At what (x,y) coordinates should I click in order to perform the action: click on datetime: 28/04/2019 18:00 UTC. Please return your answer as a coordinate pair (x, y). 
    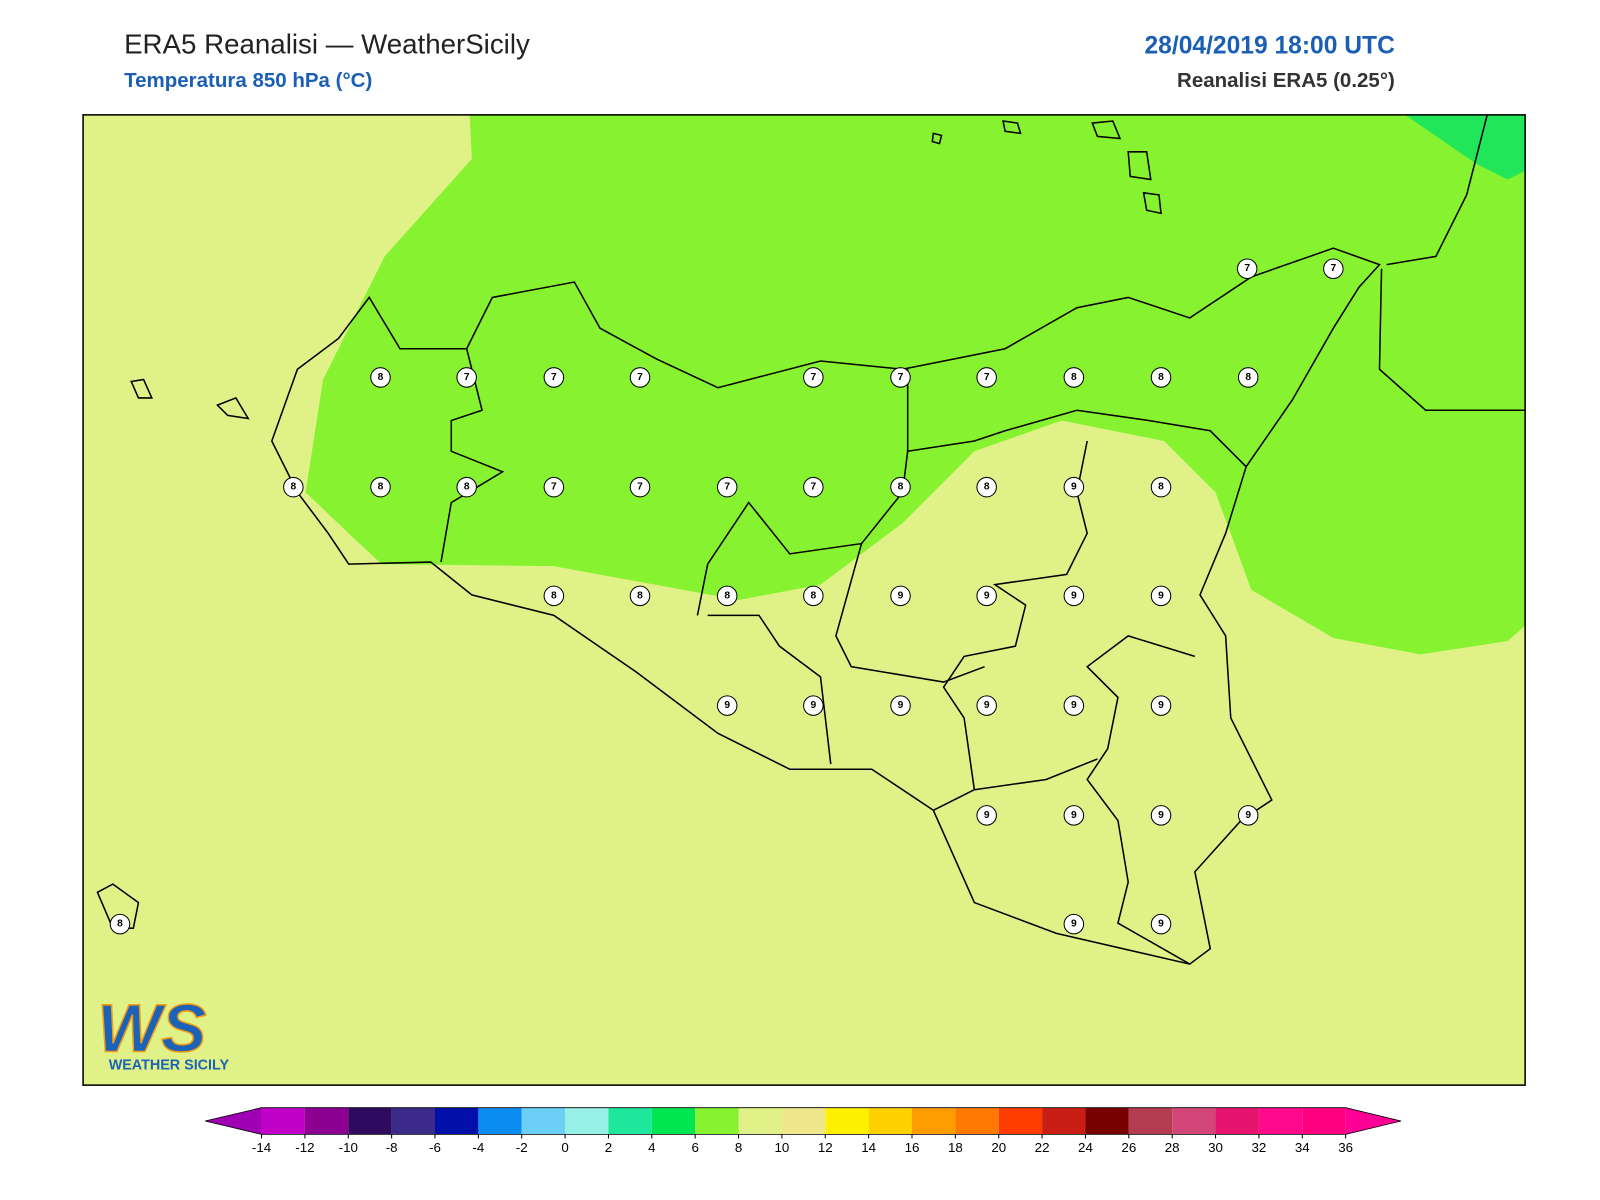
    Looking at the image, I should click on (1269, 45).